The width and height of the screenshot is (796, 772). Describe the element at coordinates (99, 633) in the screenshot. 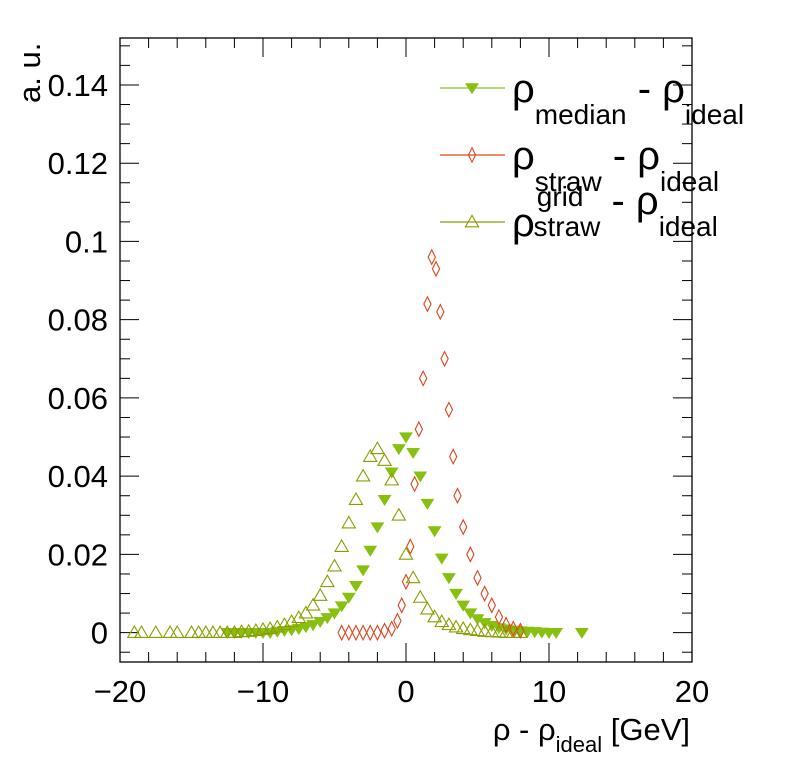

I see `y-tick-label: 0` at that location.